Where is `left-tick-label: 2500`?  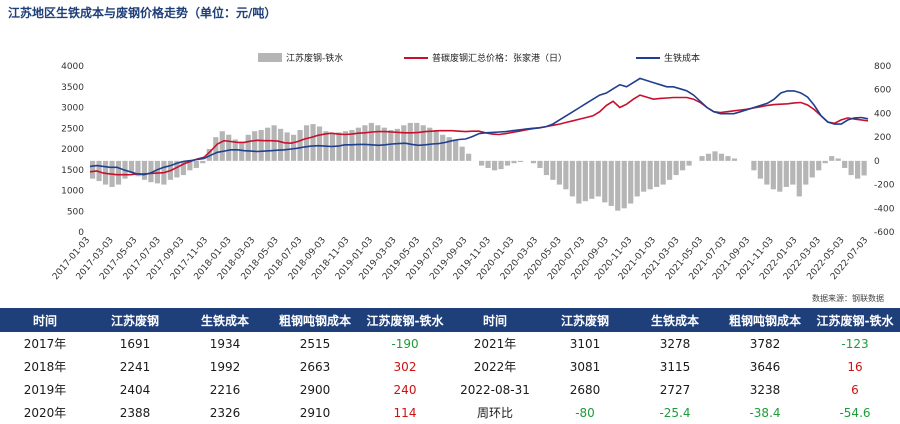 left-tick-label: 2500 is located at coordinates (72, 129).